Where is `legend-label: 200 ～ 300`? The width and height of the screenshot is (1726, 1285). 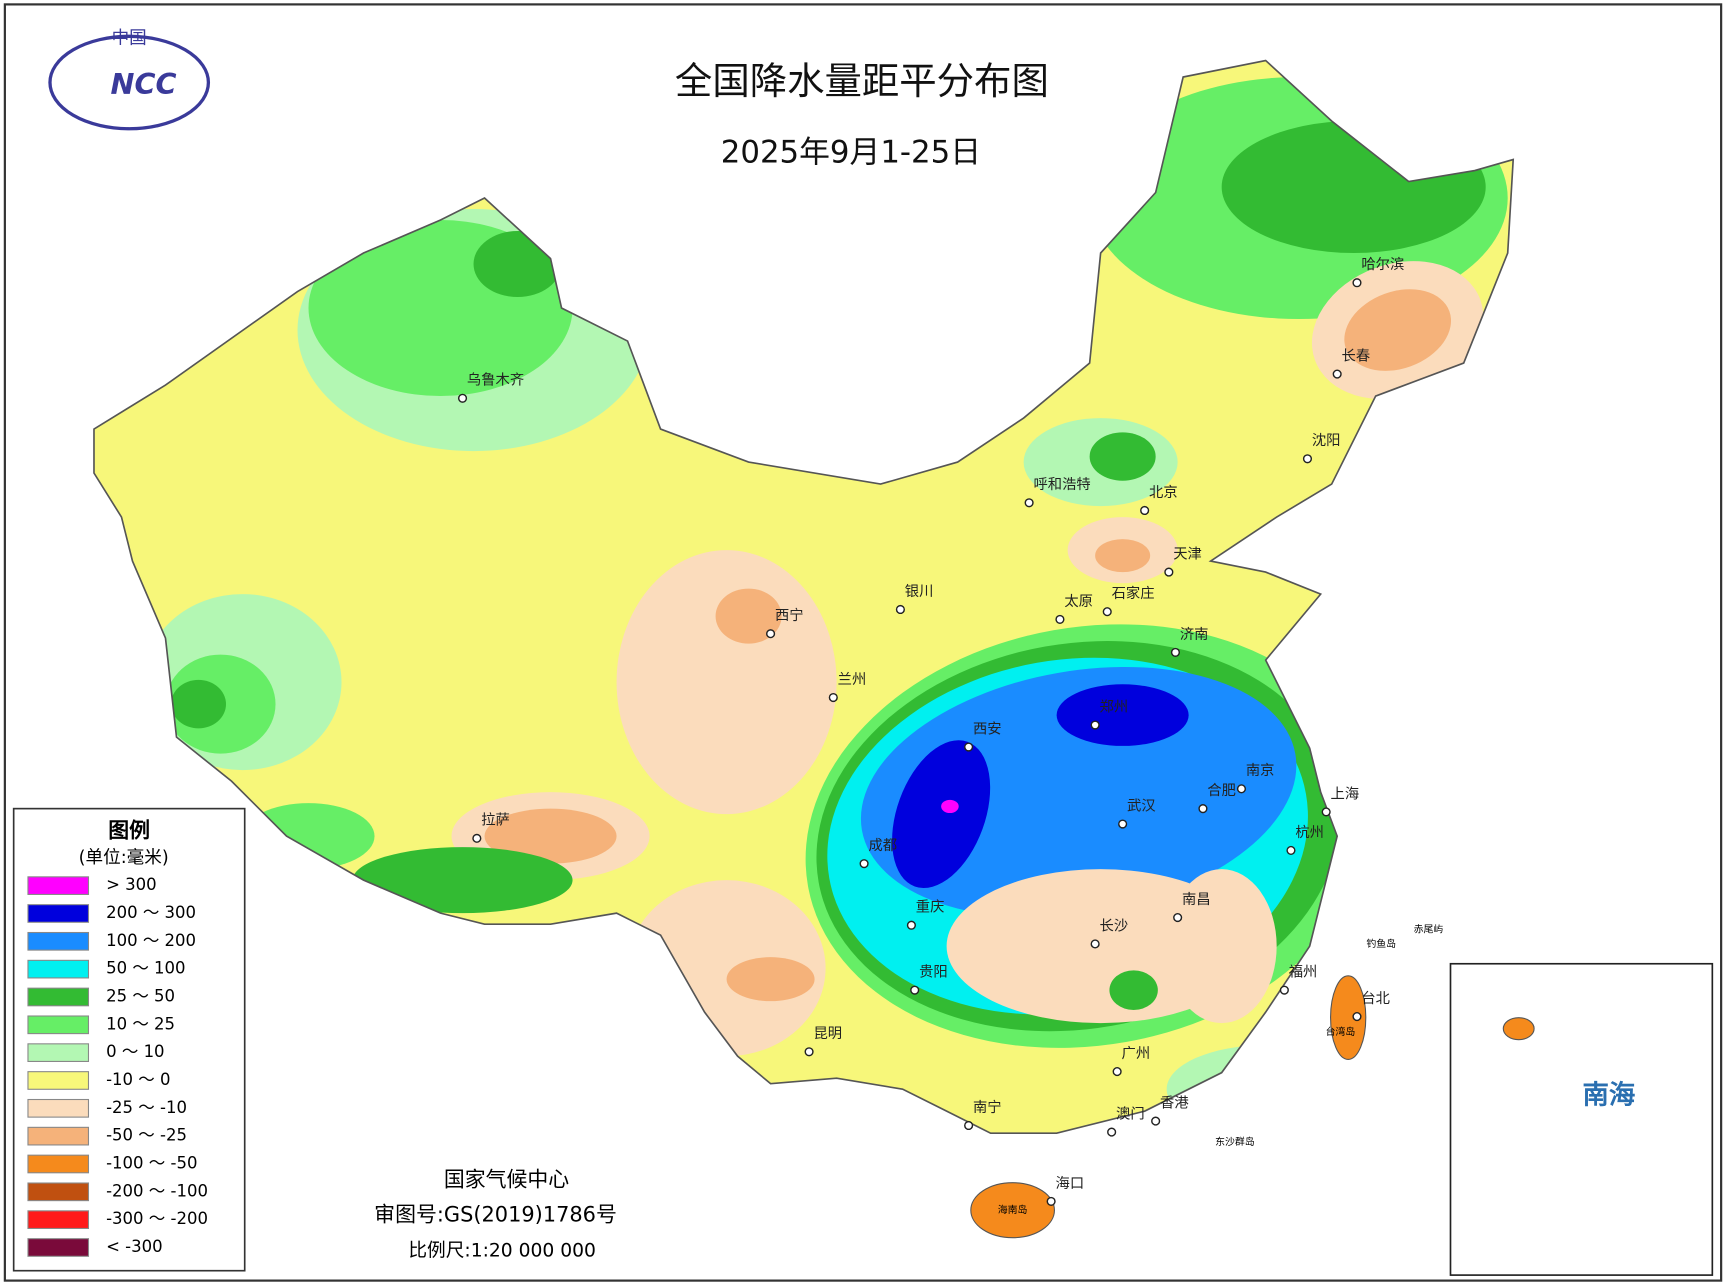 legend-label: 200 ～ 300 is located at coordinates (151, 912).